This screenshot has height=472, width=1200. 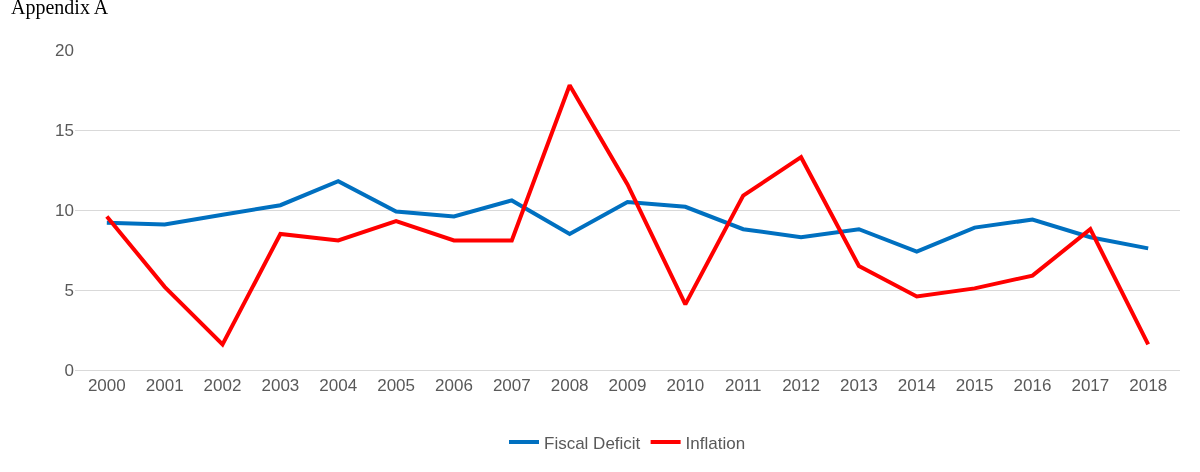 I want to click on x-tick-label: 2003, so click(x=280, y=386).